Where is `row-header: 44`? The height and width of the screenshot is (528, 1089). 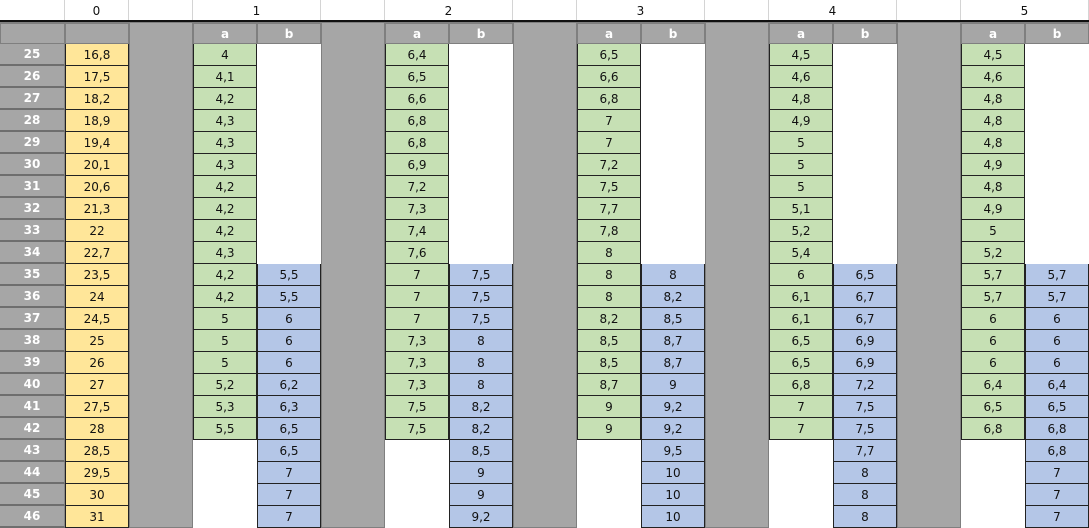 row-header: 44 is located at coordinates (32, 473).